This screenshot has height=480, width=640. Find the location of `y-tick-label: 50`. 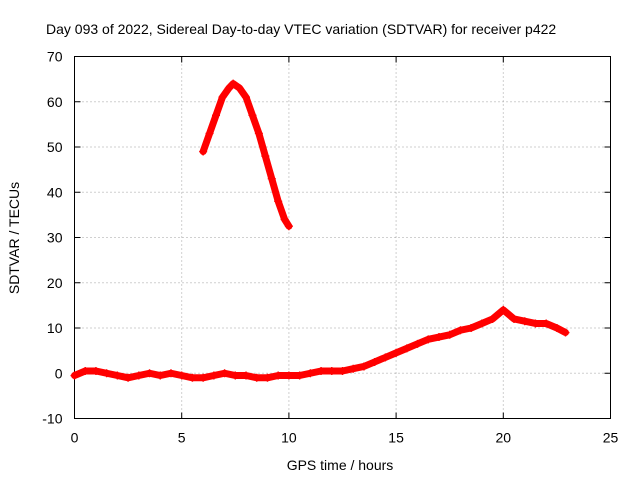

y-tick-label: 50 is located at coordinates (55, 147).